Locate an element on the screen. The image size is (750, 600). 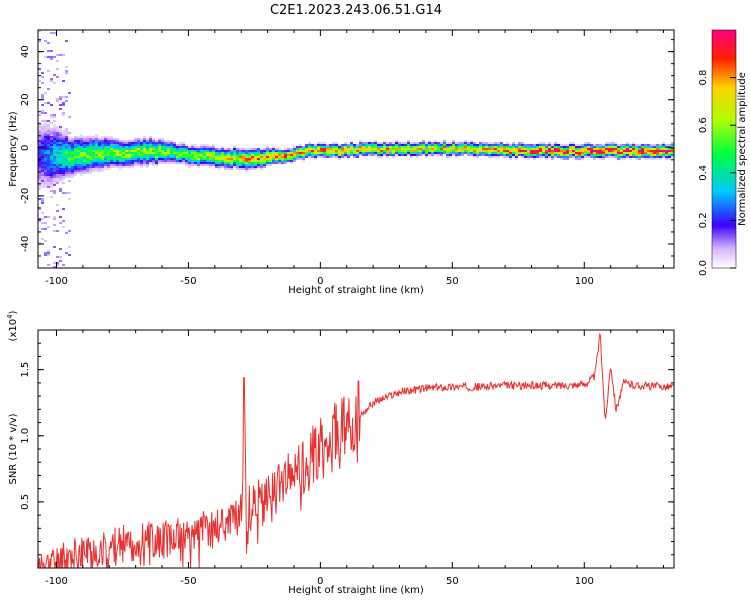
y-tick-label: 0 is located at coordinates (25, 148).